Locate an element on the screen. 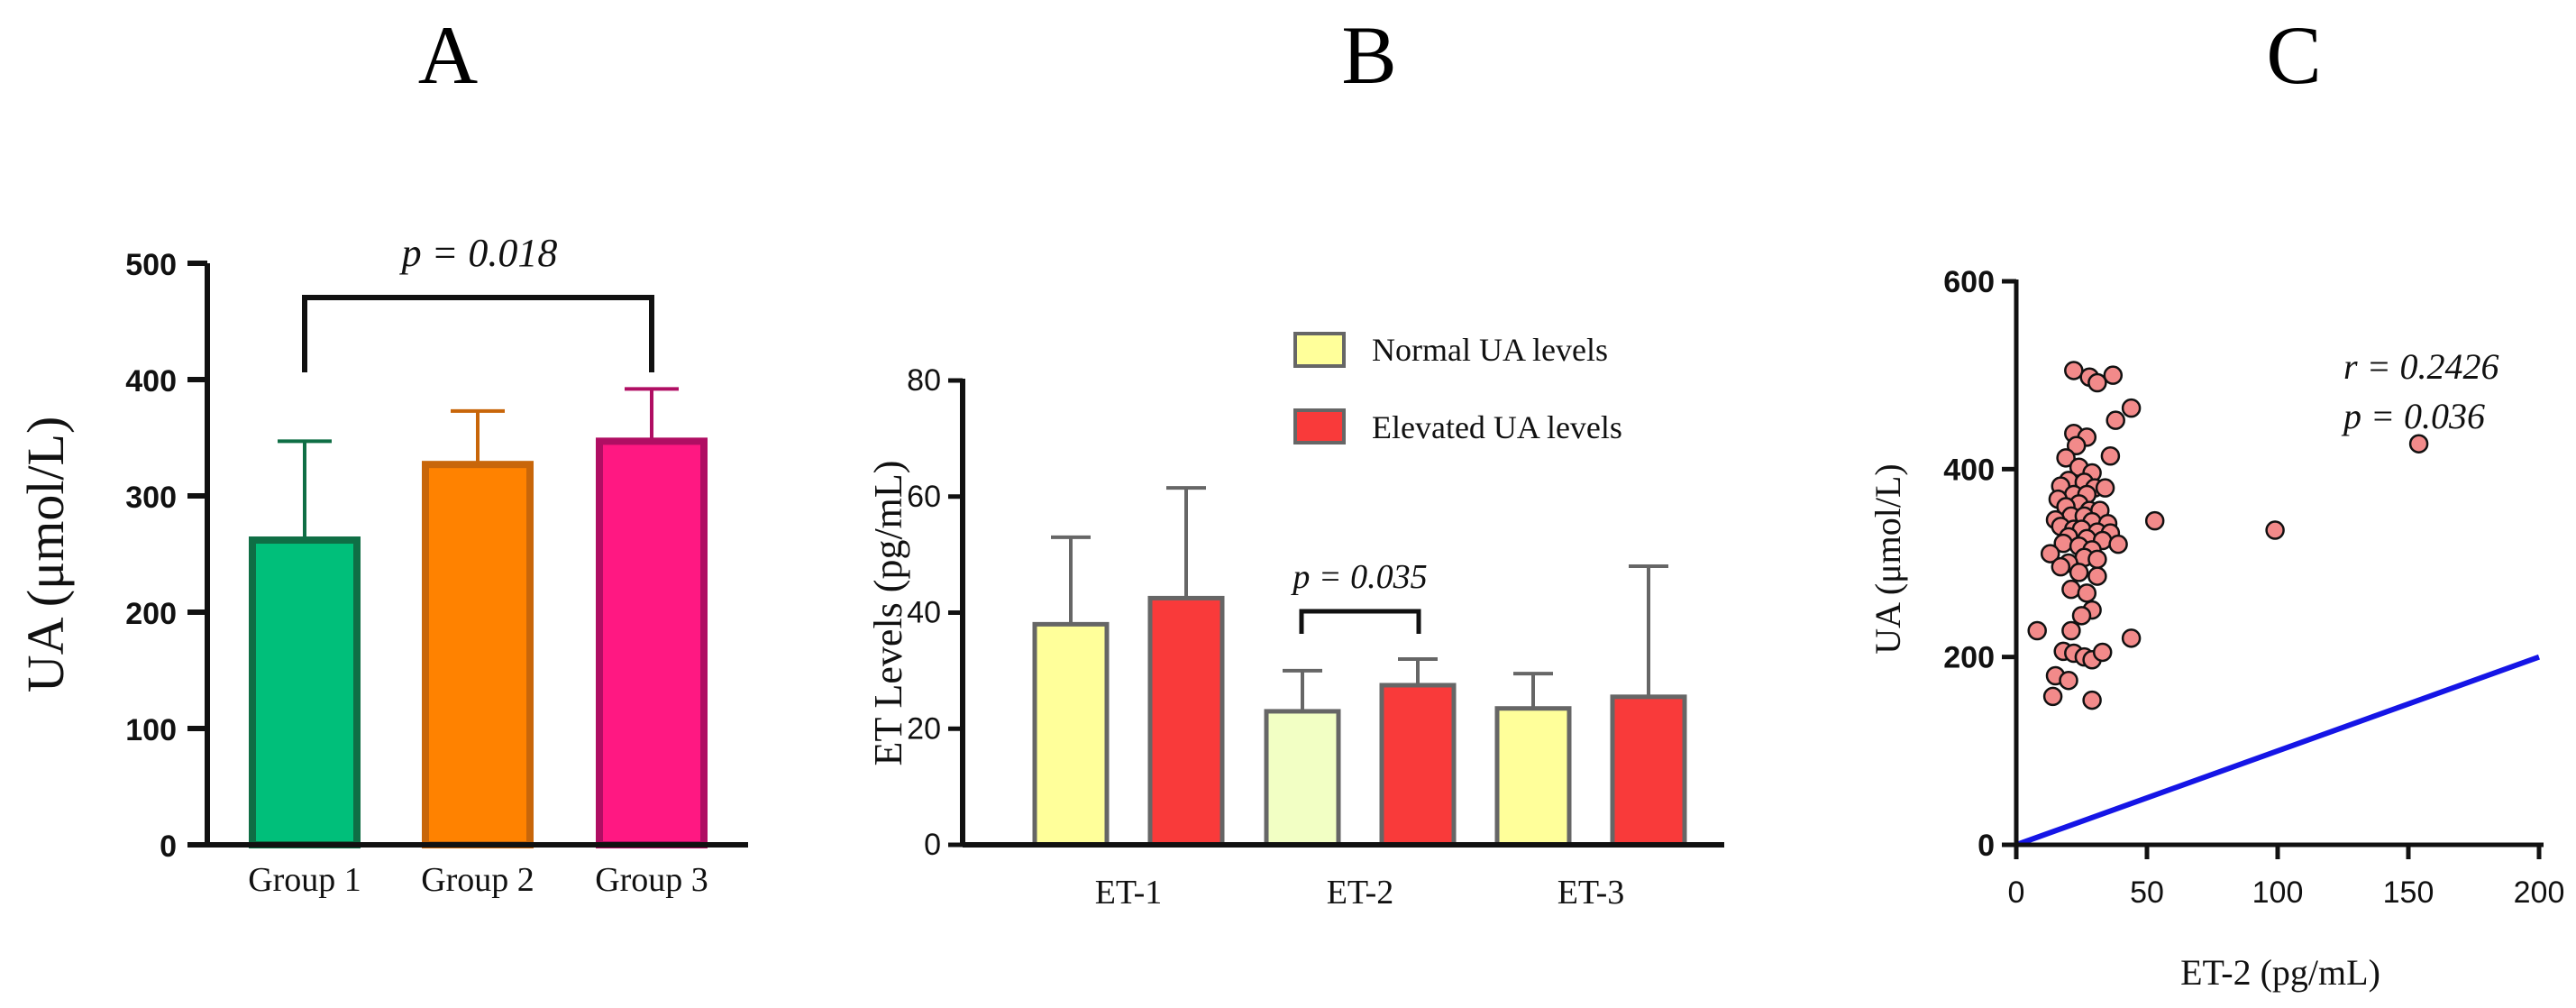 Image resolution: width=2576 pixels, height=1008 pixels. panel-a-y-tick-label: 0 is located at coordinates (168, 847).